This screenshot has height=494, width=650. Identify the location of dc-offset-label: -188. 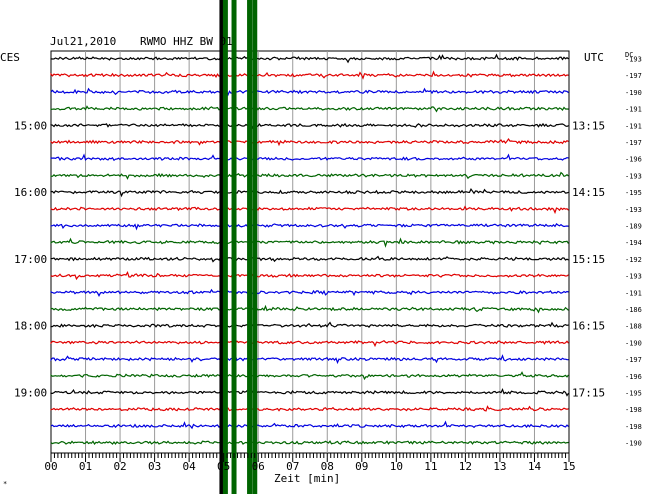
(633, 327).